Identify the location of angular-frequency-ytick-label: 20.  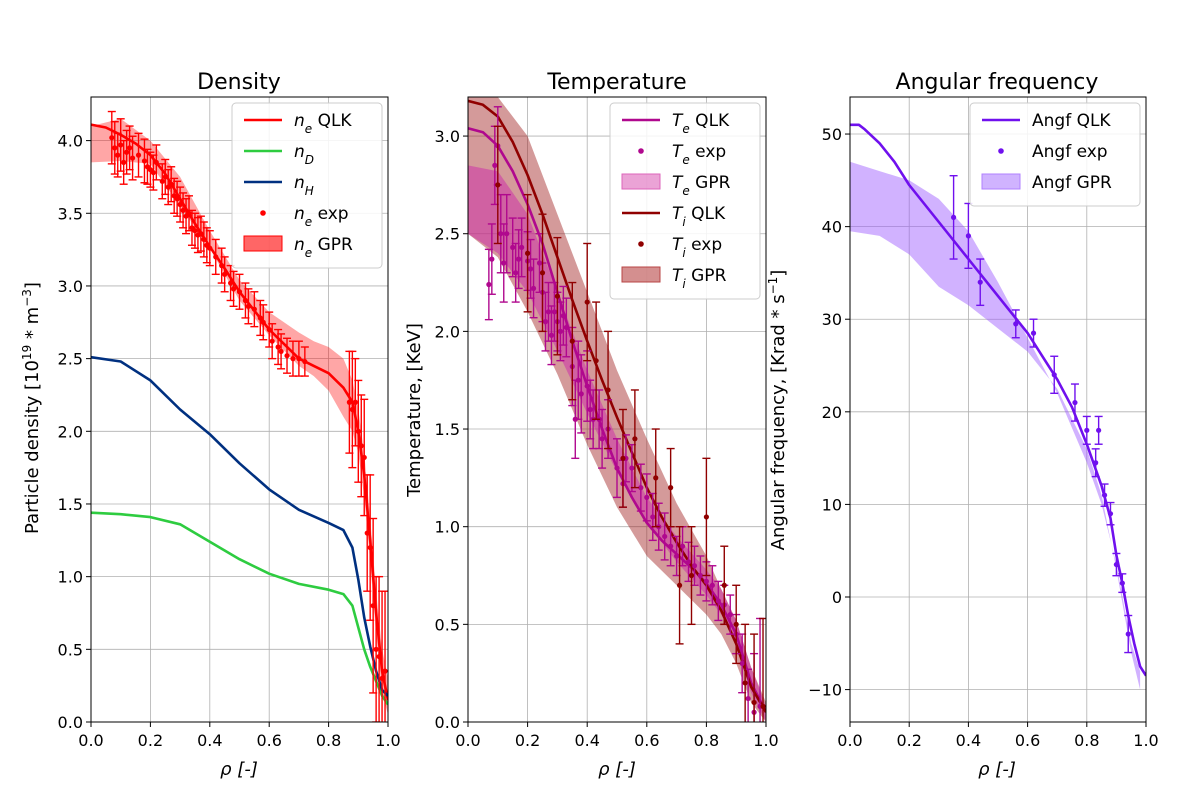
(832, 412).